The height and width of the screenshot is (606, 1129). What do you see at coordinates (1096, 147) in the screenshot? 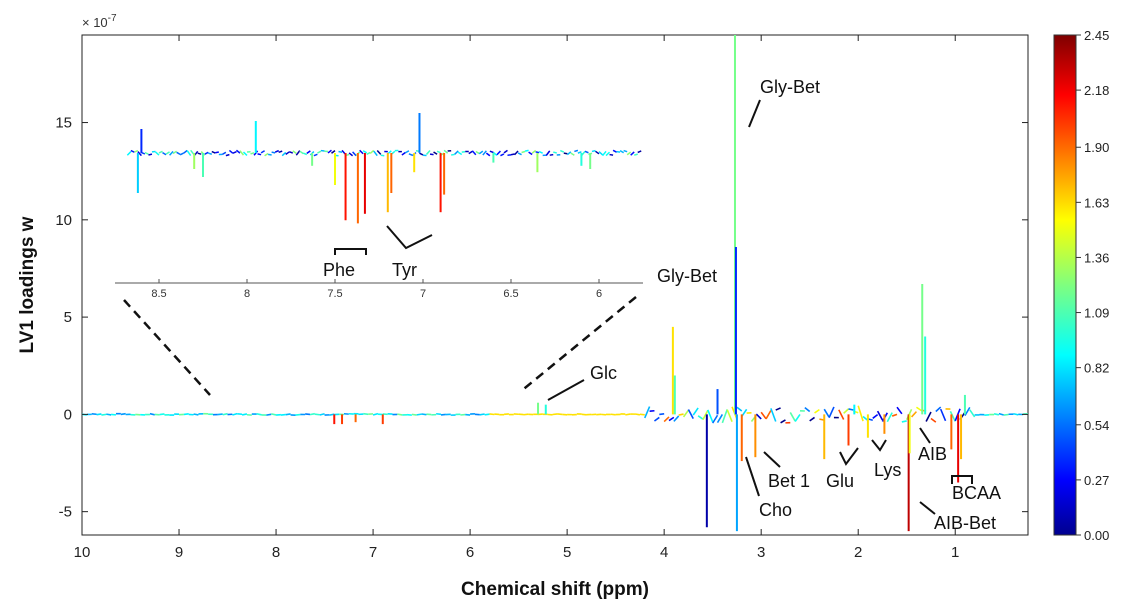
I see `colorbar-tick-label: 1.90` at bounding box center [1096, 147].